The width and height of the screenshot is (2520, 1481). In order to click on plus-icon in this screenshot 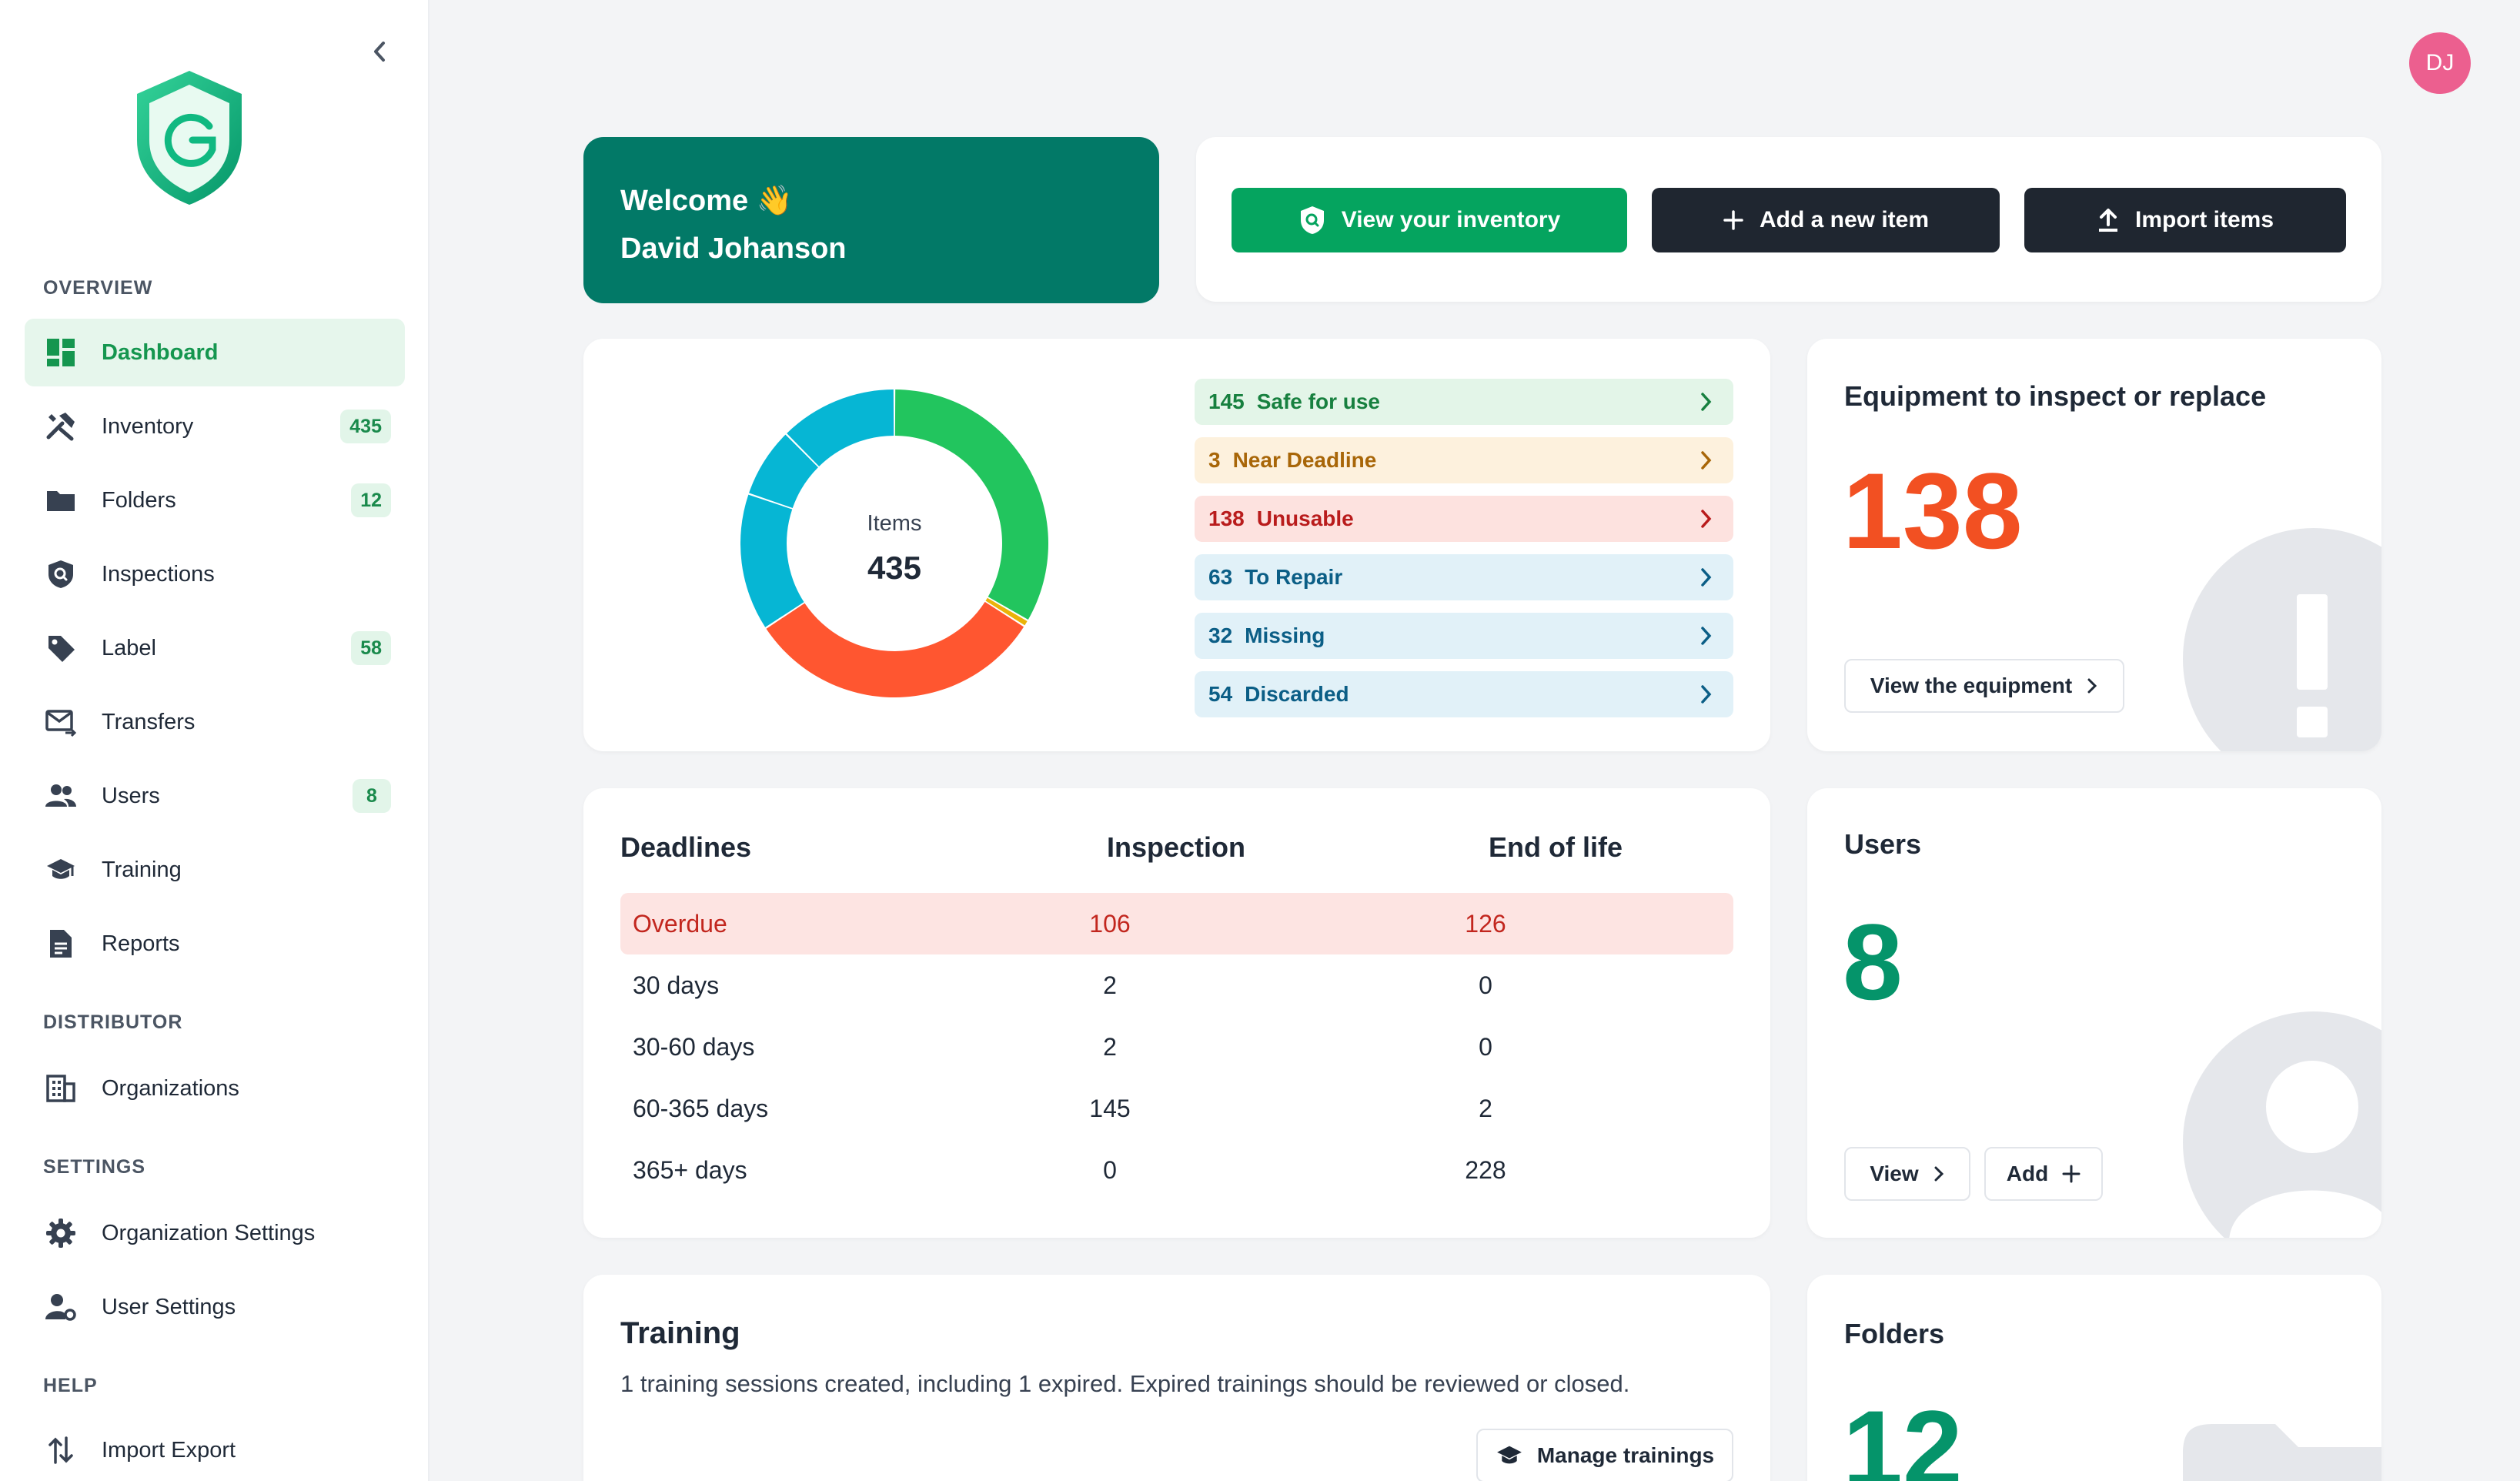, I will do `click(1733, 220)`.